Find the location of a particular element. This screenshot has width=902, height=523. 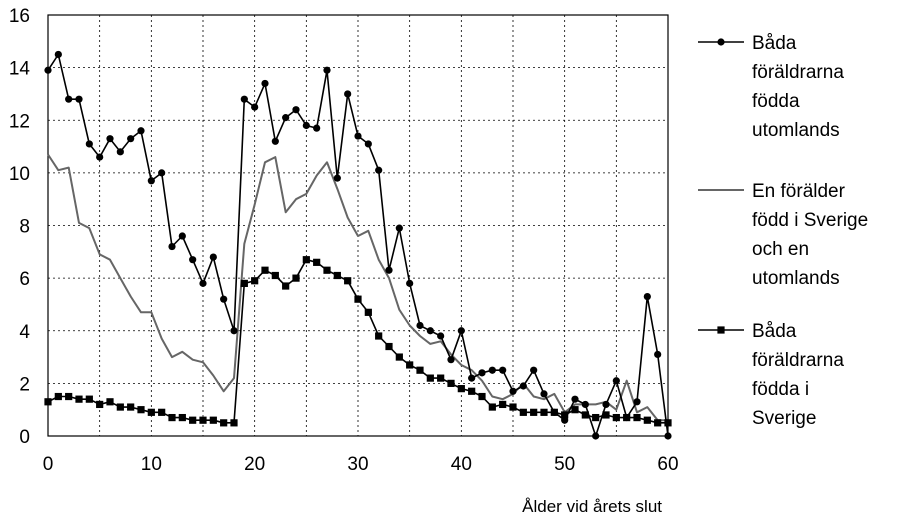

y-tick-label: 12 is located at coordinates (19, 121).